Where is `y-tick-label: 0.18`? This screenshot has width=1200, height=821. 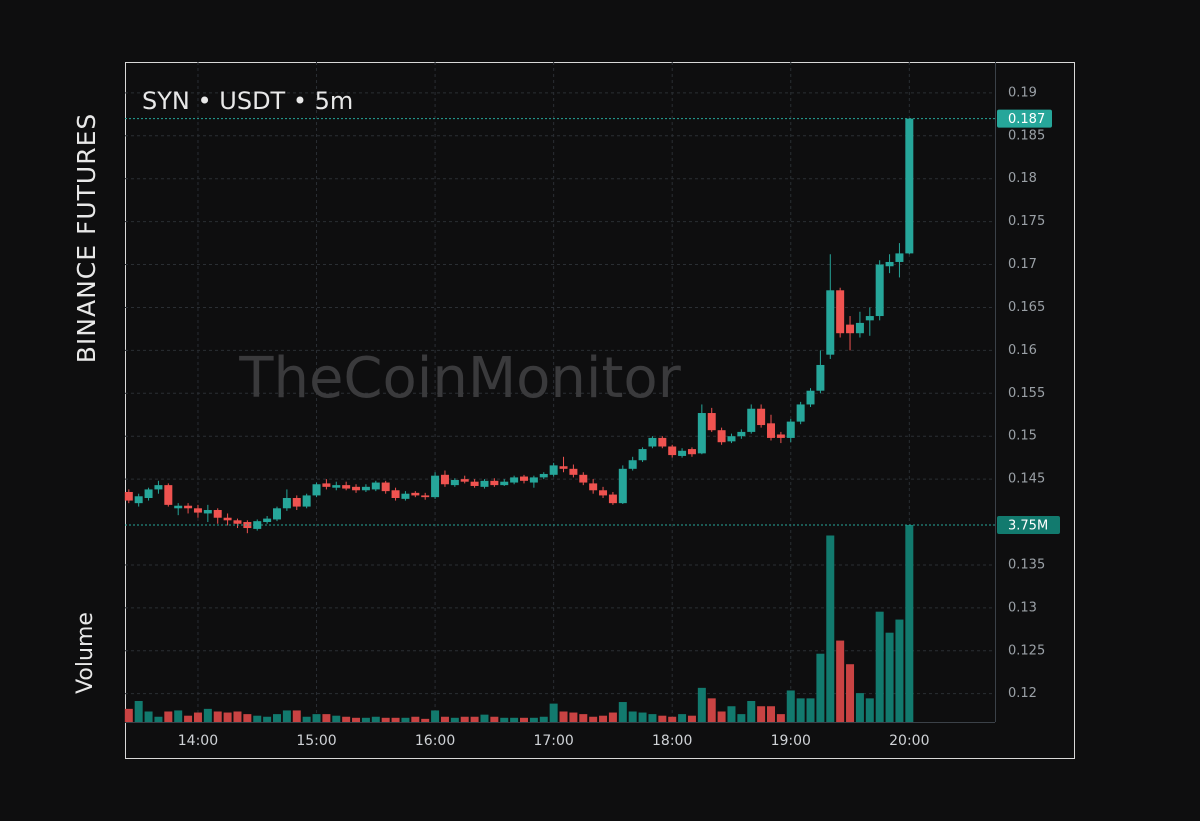
y-tick-label: 0.18 is located at coordinates (1022, 178).